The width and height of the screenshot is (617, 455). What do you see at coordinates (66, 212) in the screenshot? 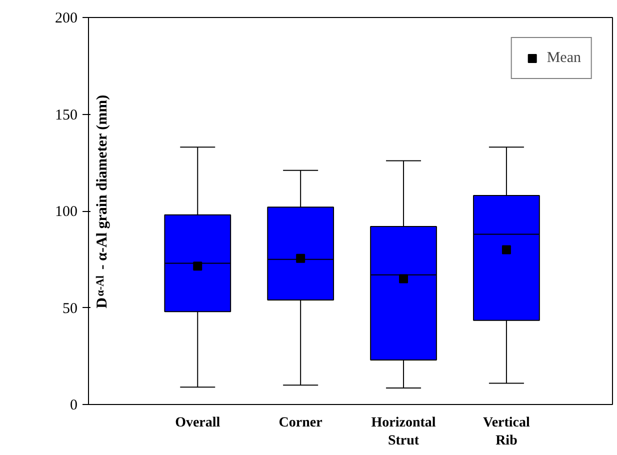
I see `y-tick-label: 100` at bounding box center [66, 212].